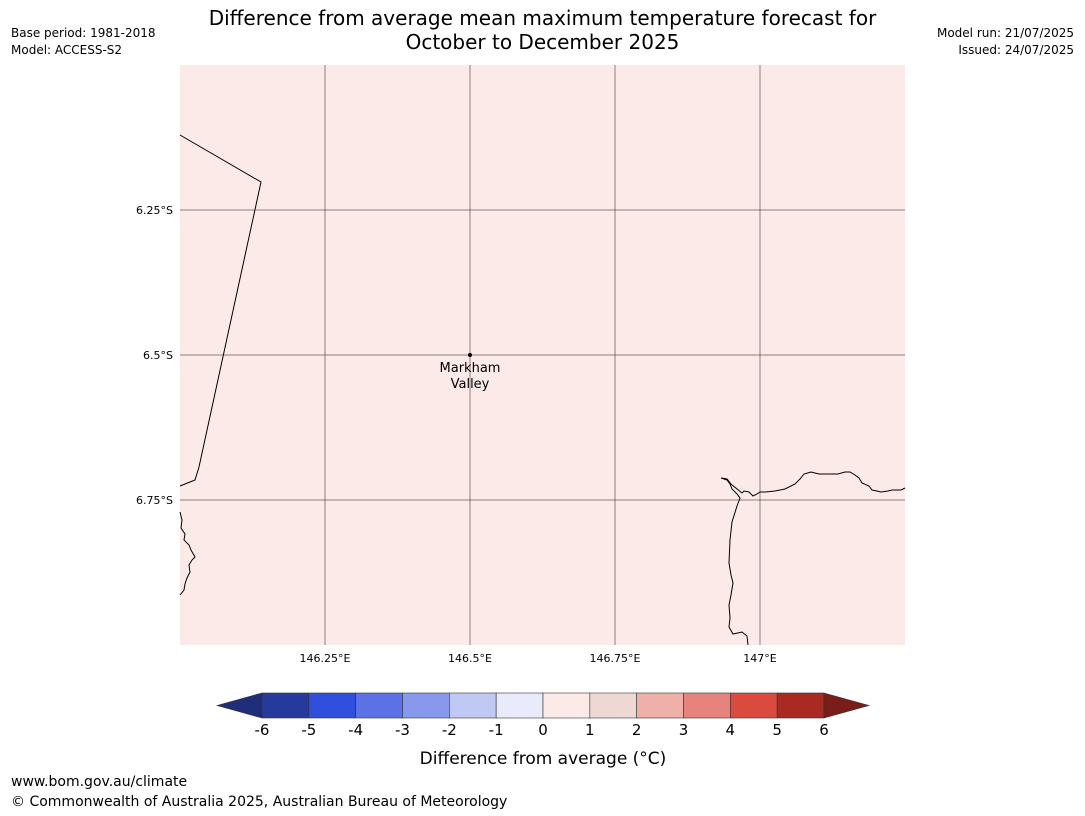  Describe the element at coordinates (684, 730) in the screenshot. I see `colorbar-tick: 3` at that location.